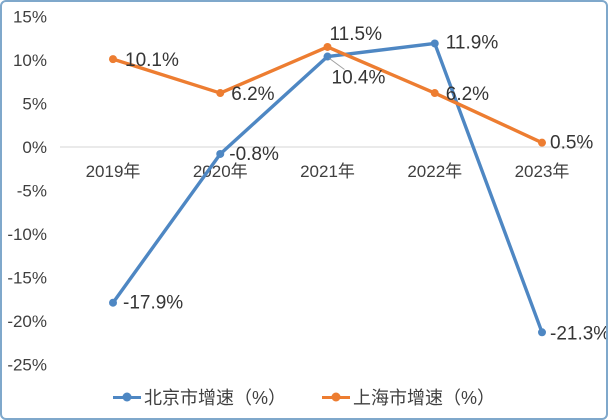 The height and width of the screenshot is (420, 608). Describe the element at coordinates (304, 397) in the screenshot. I see `chart-legend: 北京市增速（%） 上海市增速（%）` at that location.